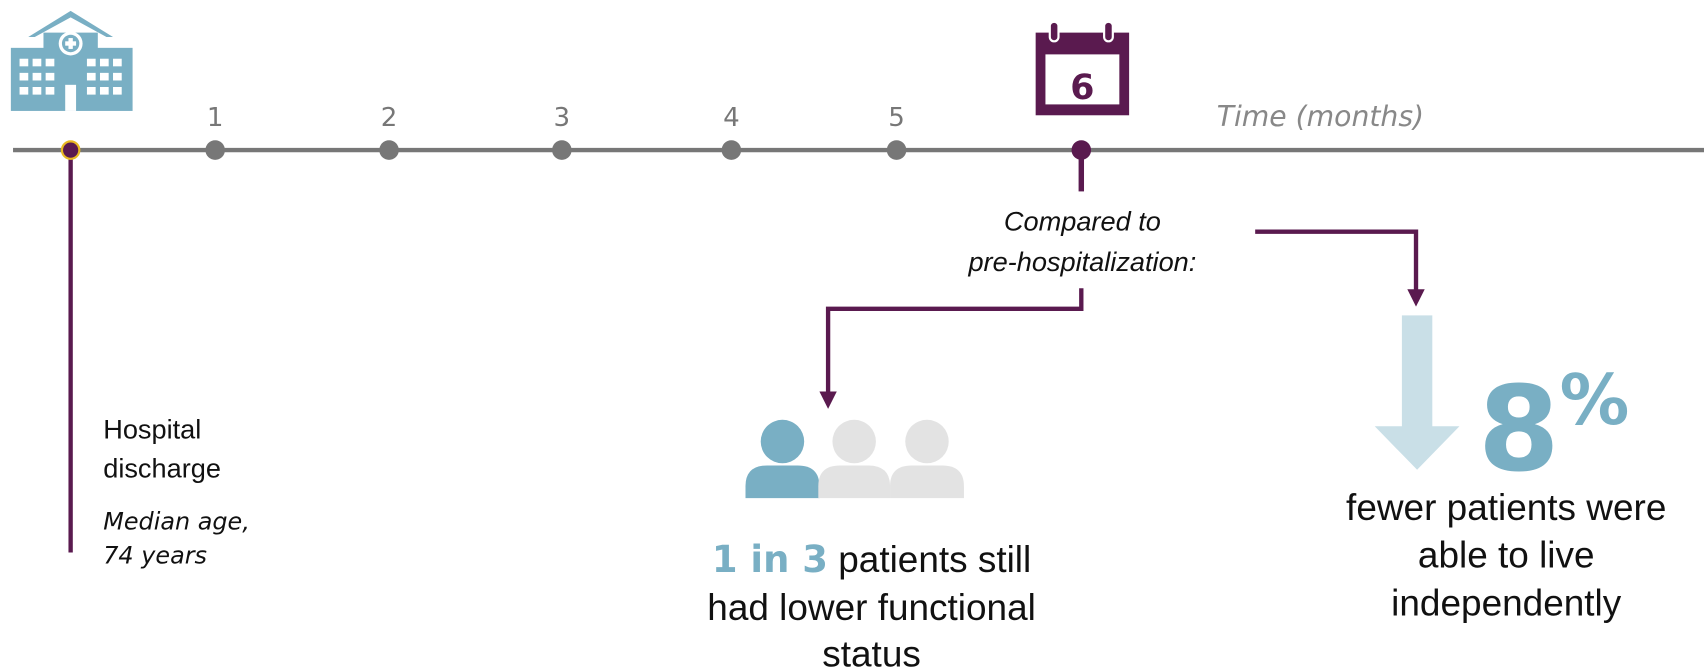 The width and height of the screenshot is (1704, 671). What do you see at coordinates (1081, 261) in the screenshot?
I see `comparison-text: pre-hospitalization:` at bounding box center [1081, 261].